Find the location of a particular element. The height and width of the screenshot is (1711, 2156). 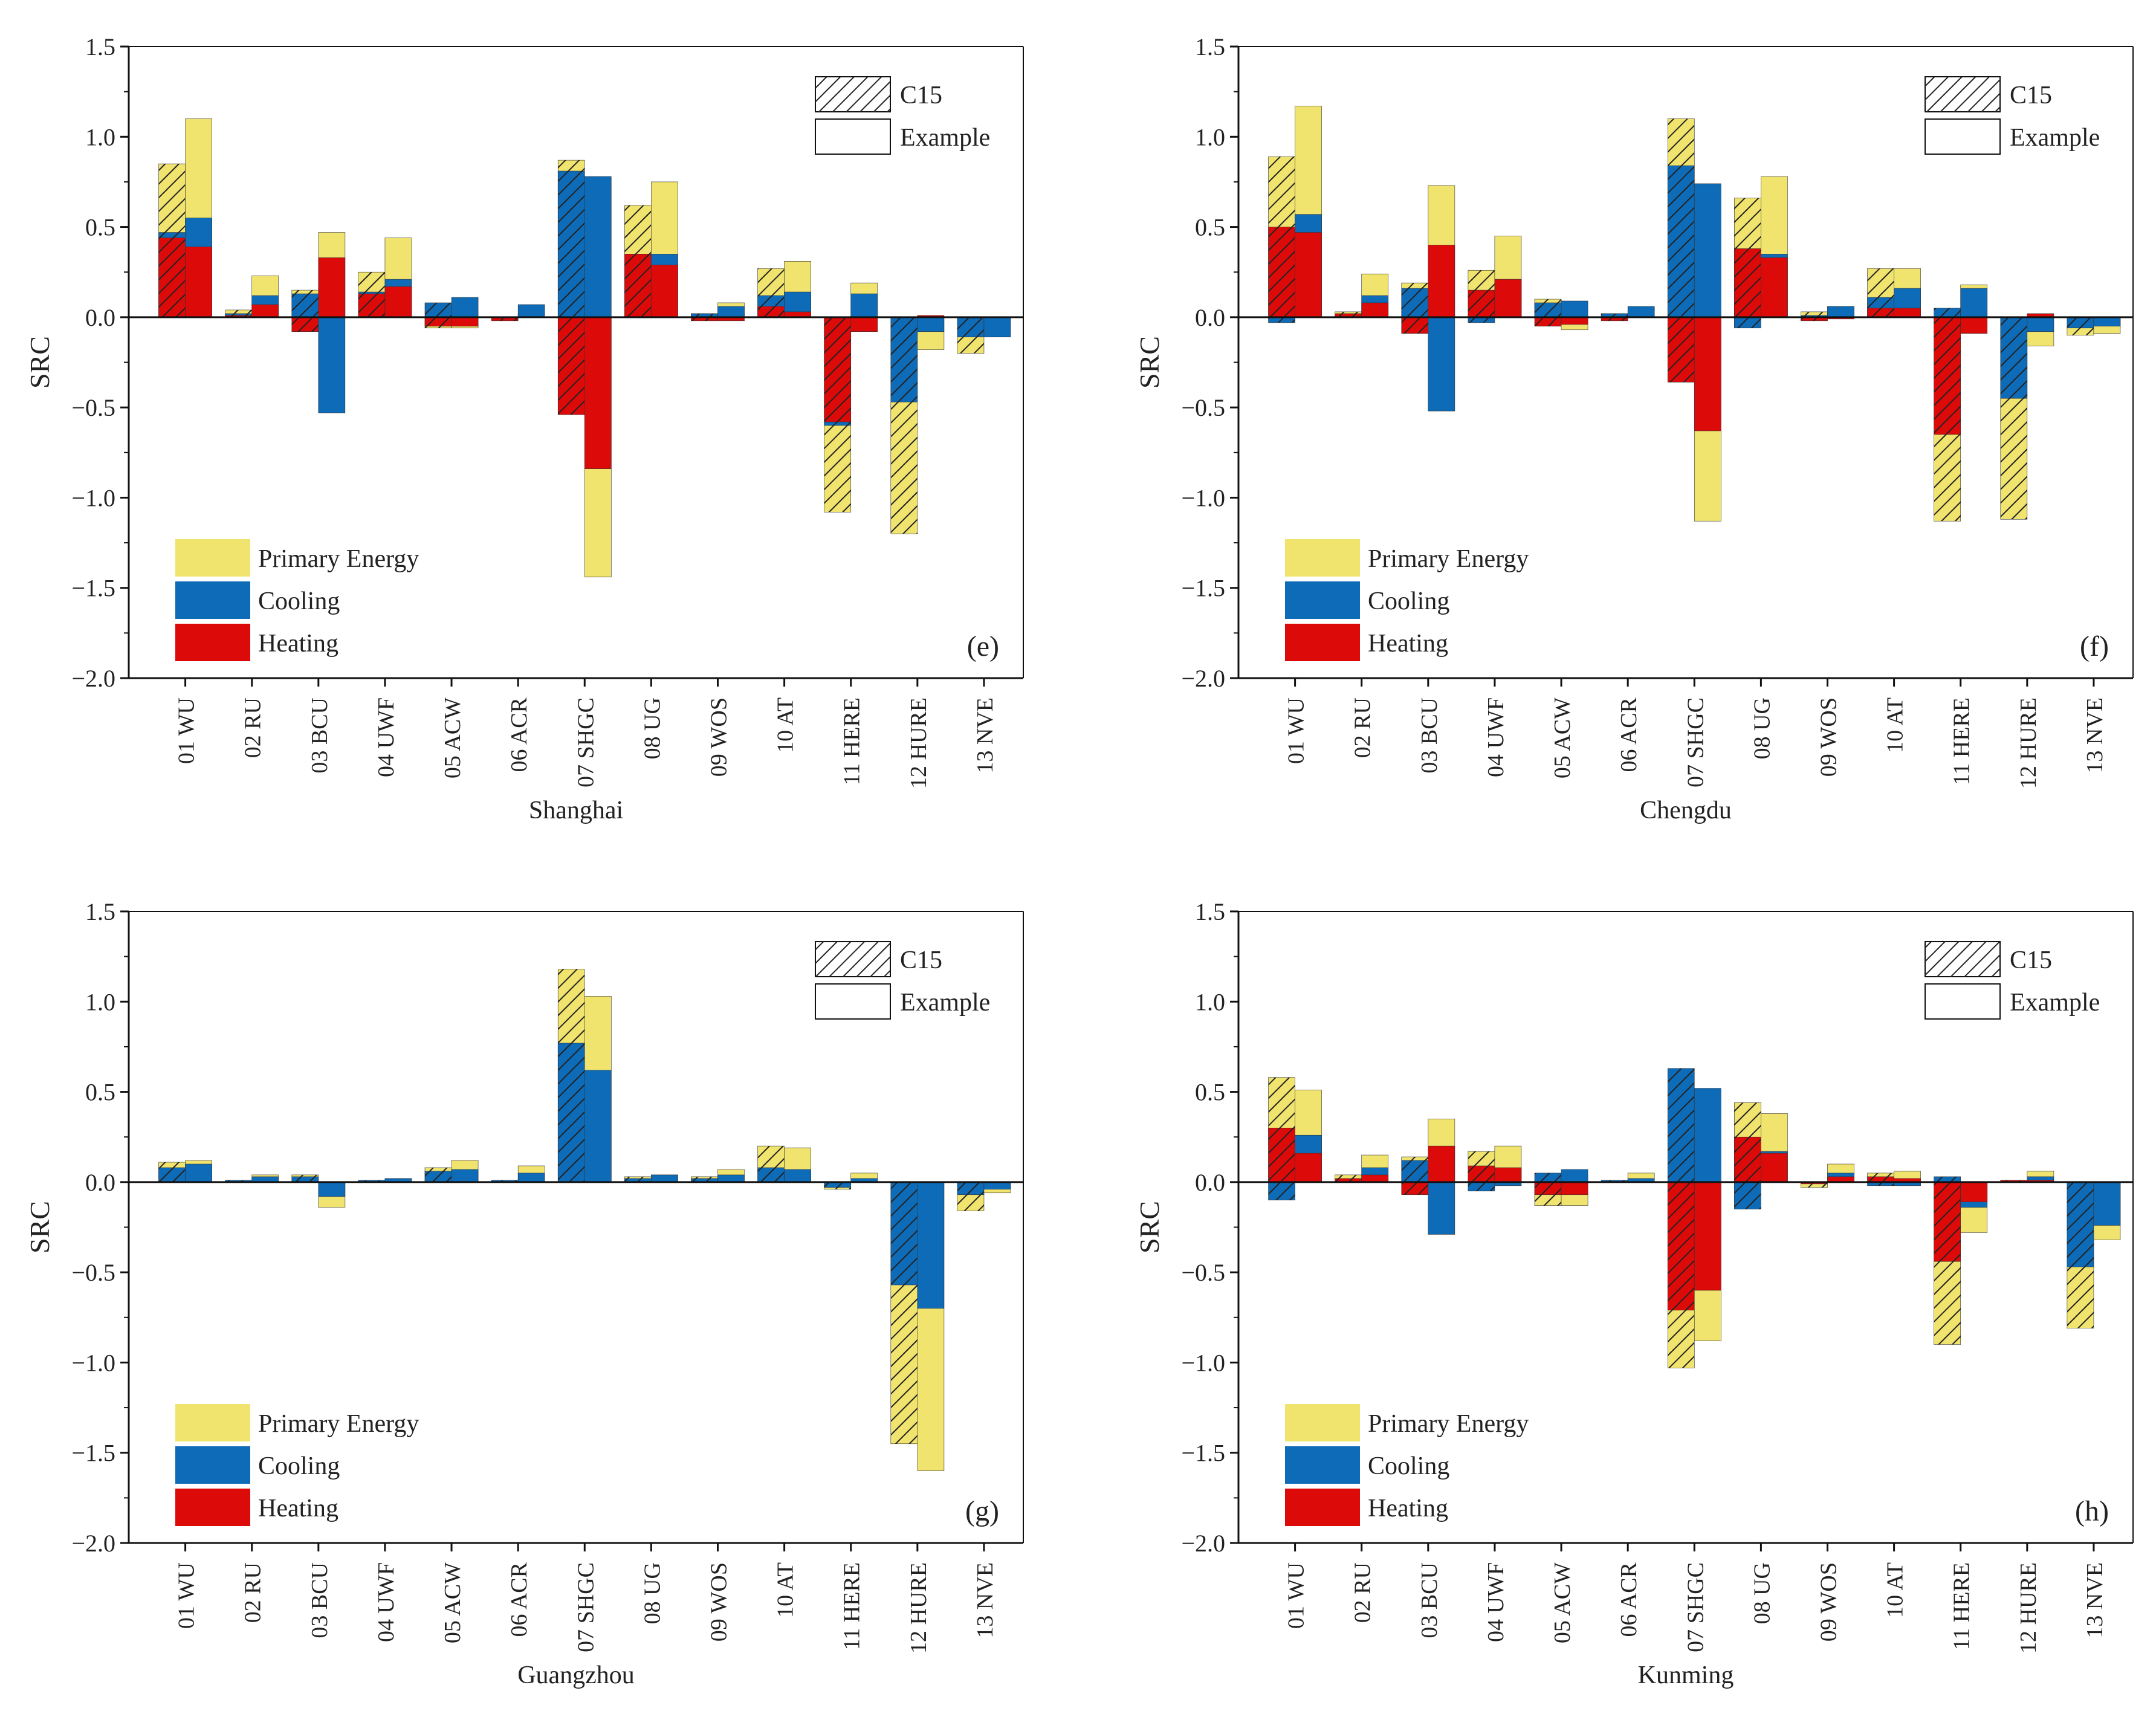

legend-swatch-example is located at coordinates (1963, 136).